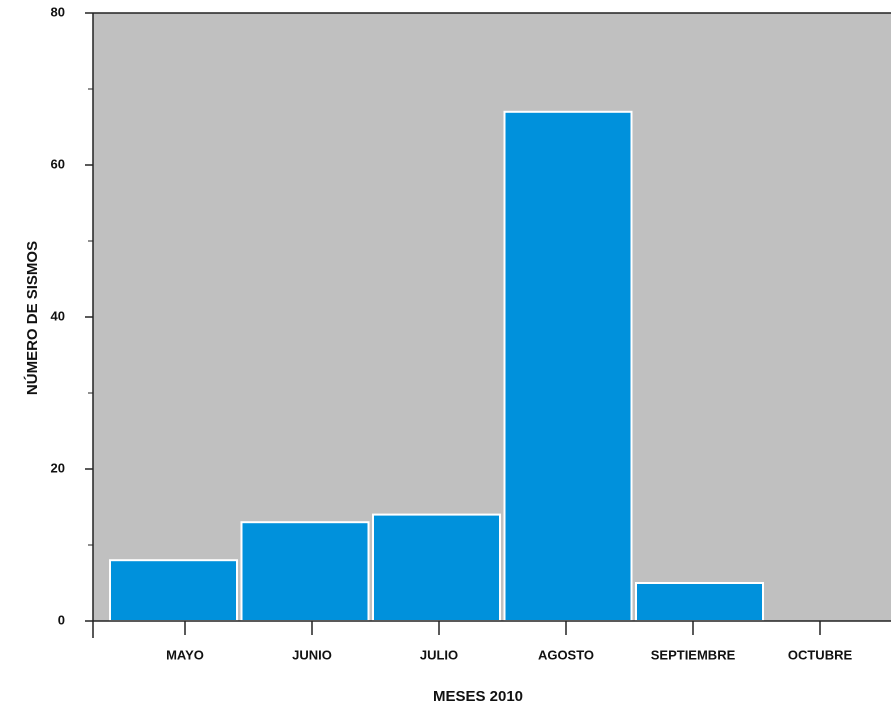 This screenshot has width=891, height=711. Describe the element at coordinates (478, 696) in the screenshot. I see `x-axis-title: MESES 2010` at that location.